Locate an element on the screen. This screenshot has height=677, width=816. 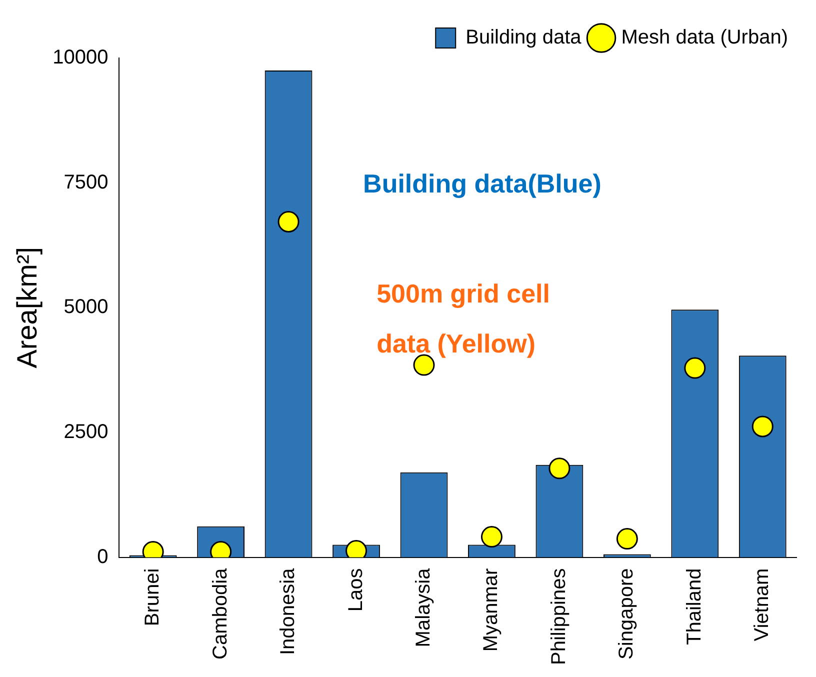
x-tick-label: Brunei is located at coordinates (153, 597).